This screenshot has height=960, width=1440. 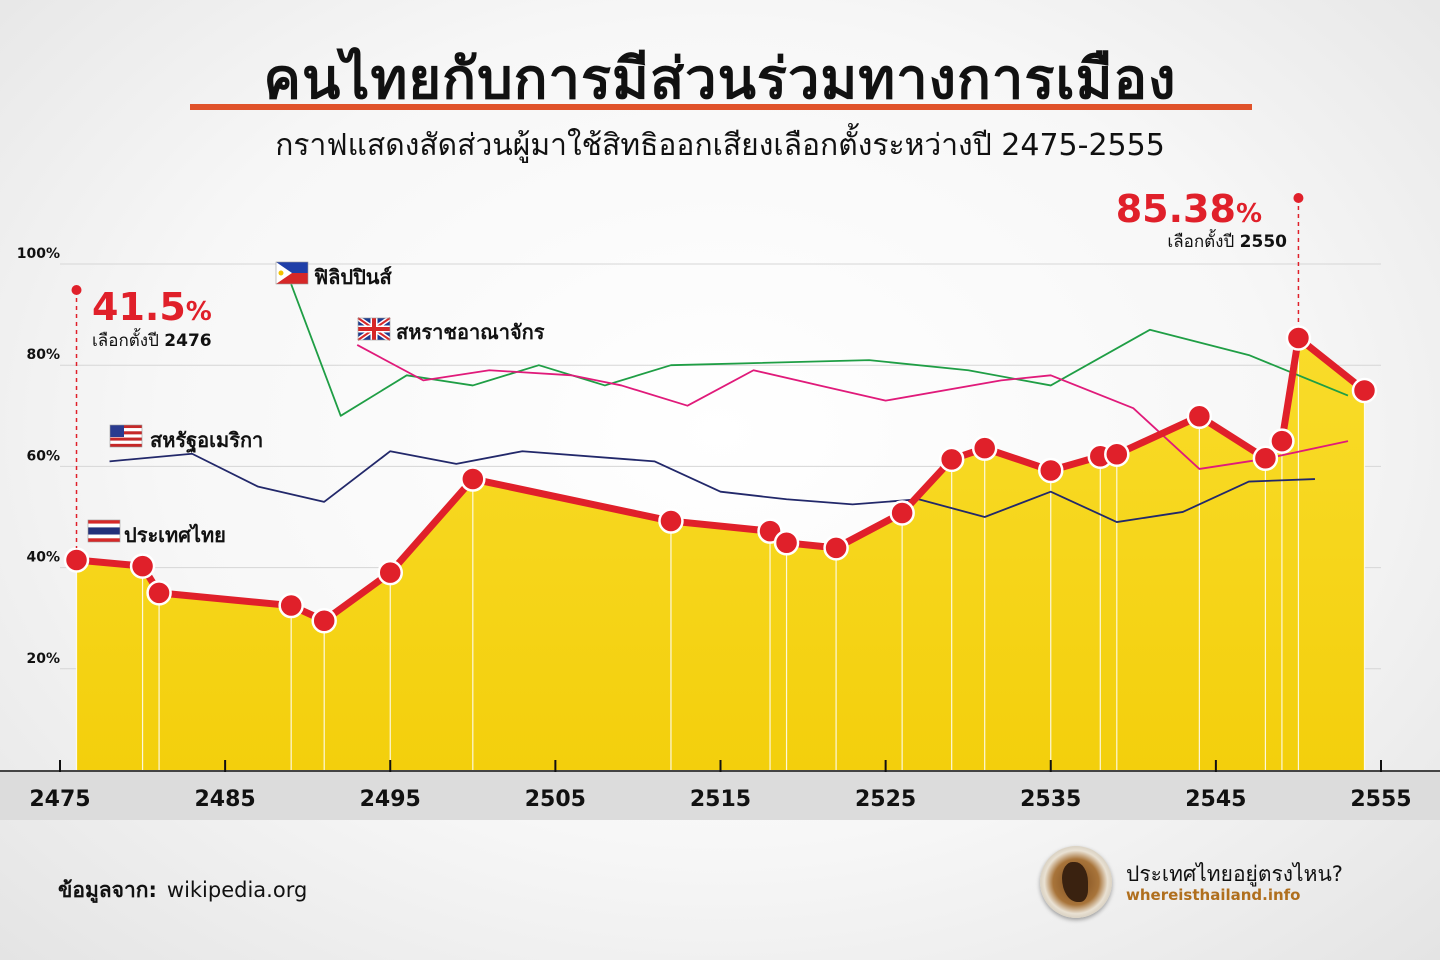 I want to click on uk-series-line, so click(x=852, y=407).